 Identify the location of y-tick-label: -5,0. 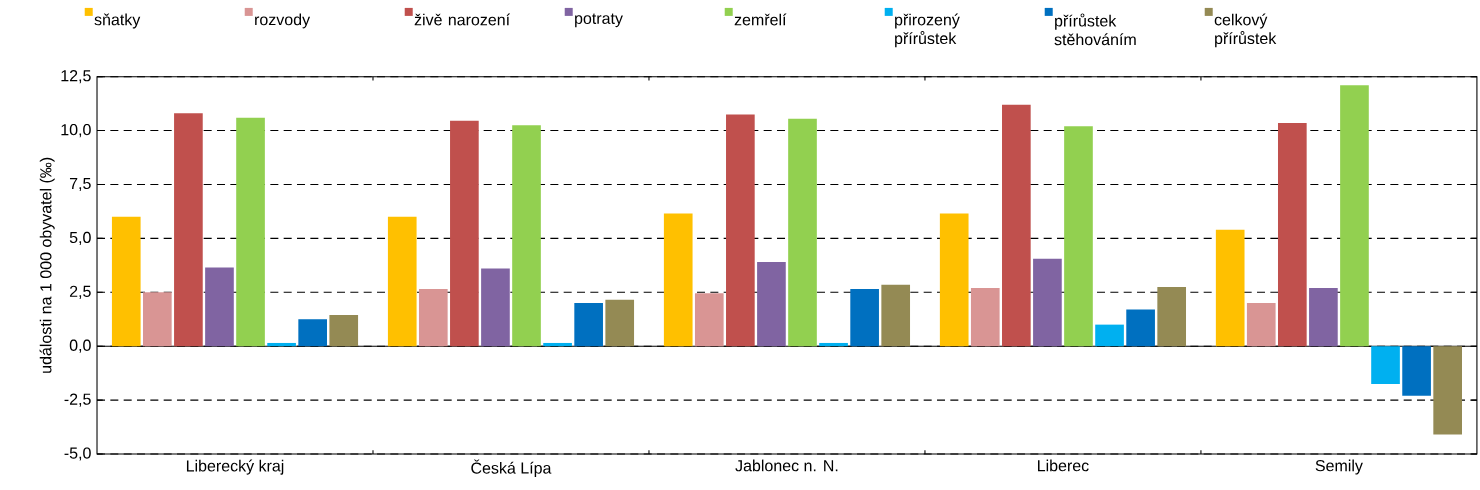
(77, 454).